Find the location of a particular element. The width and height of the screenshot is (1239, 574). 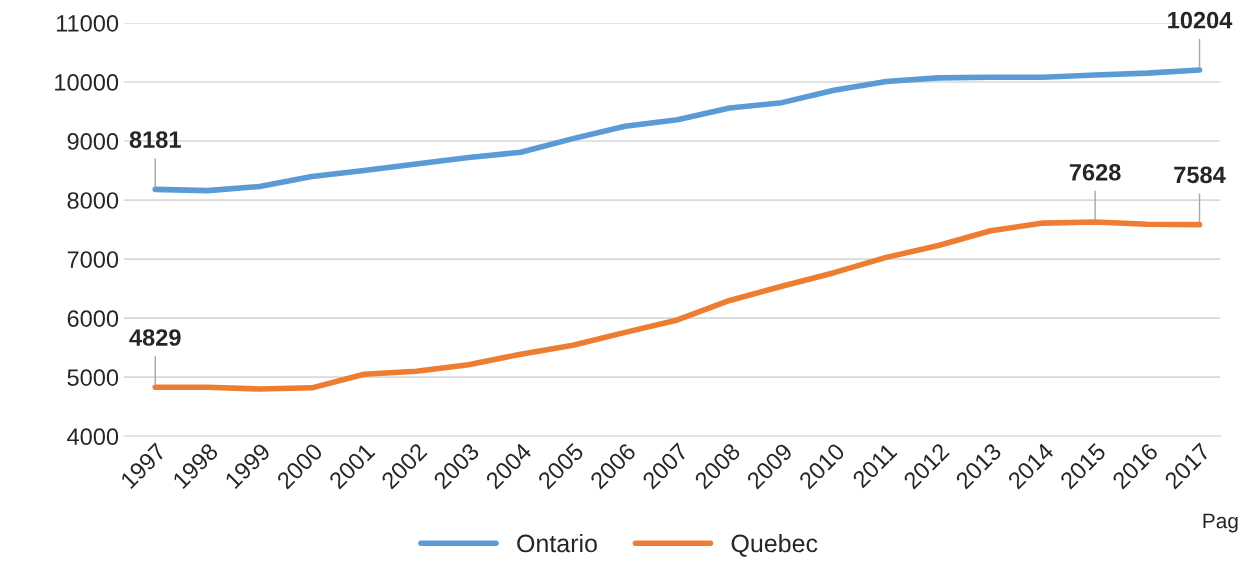

data-label: 7628 is located at coordinates (1095, 172).